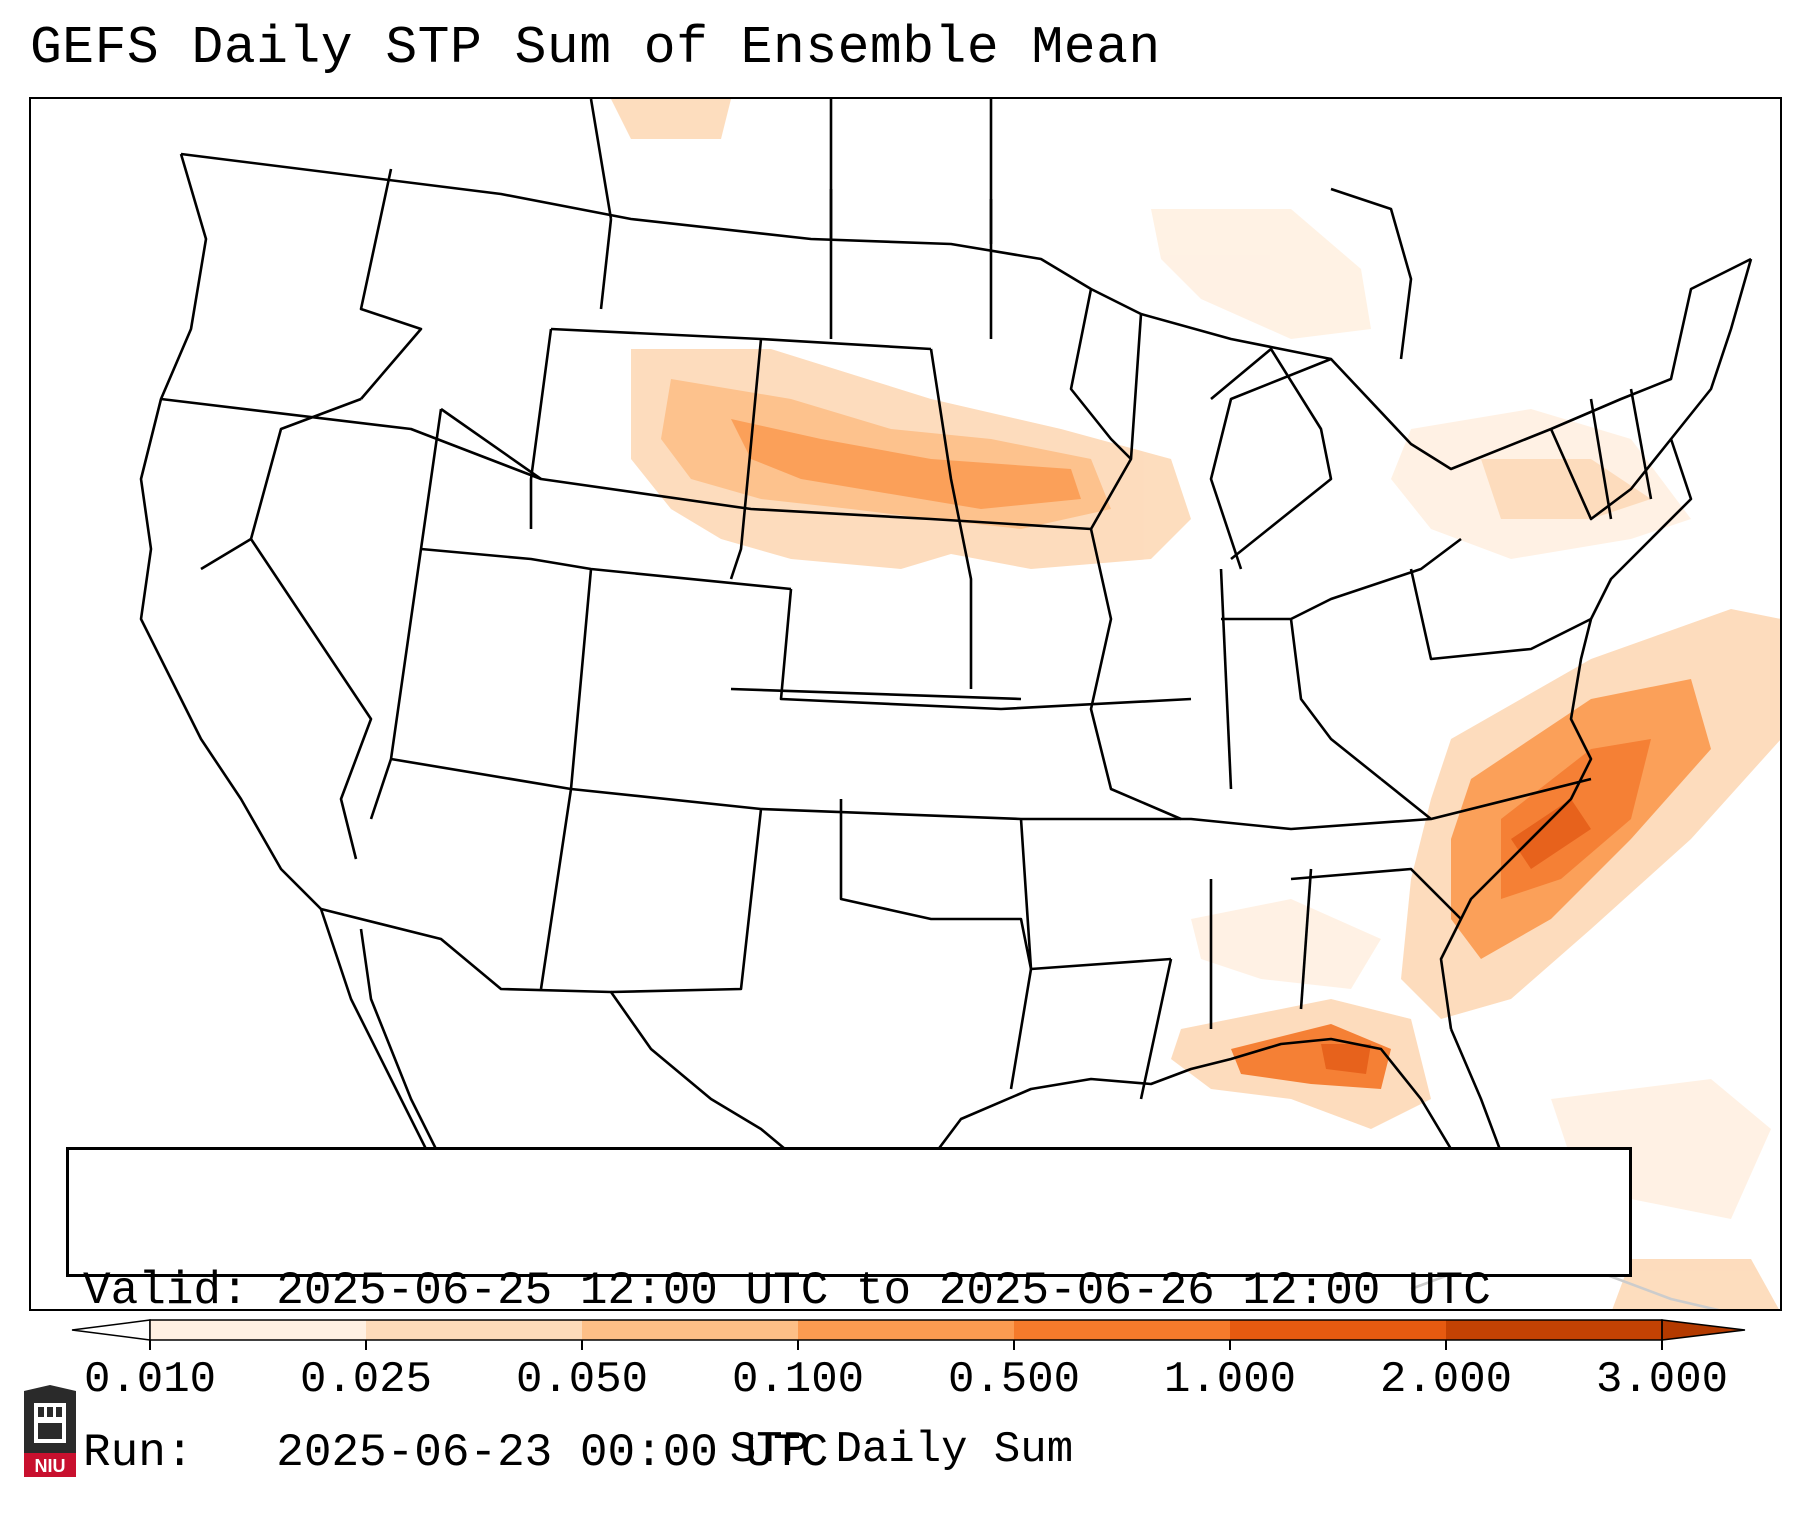 Image resolution: width=1803 pixels, height=1534 pixels. Describe the element at coordinates (456, 1453) in the screenshot. I see `run-time-text: Run: 2025-06-23 00:00 UTC` at that location.